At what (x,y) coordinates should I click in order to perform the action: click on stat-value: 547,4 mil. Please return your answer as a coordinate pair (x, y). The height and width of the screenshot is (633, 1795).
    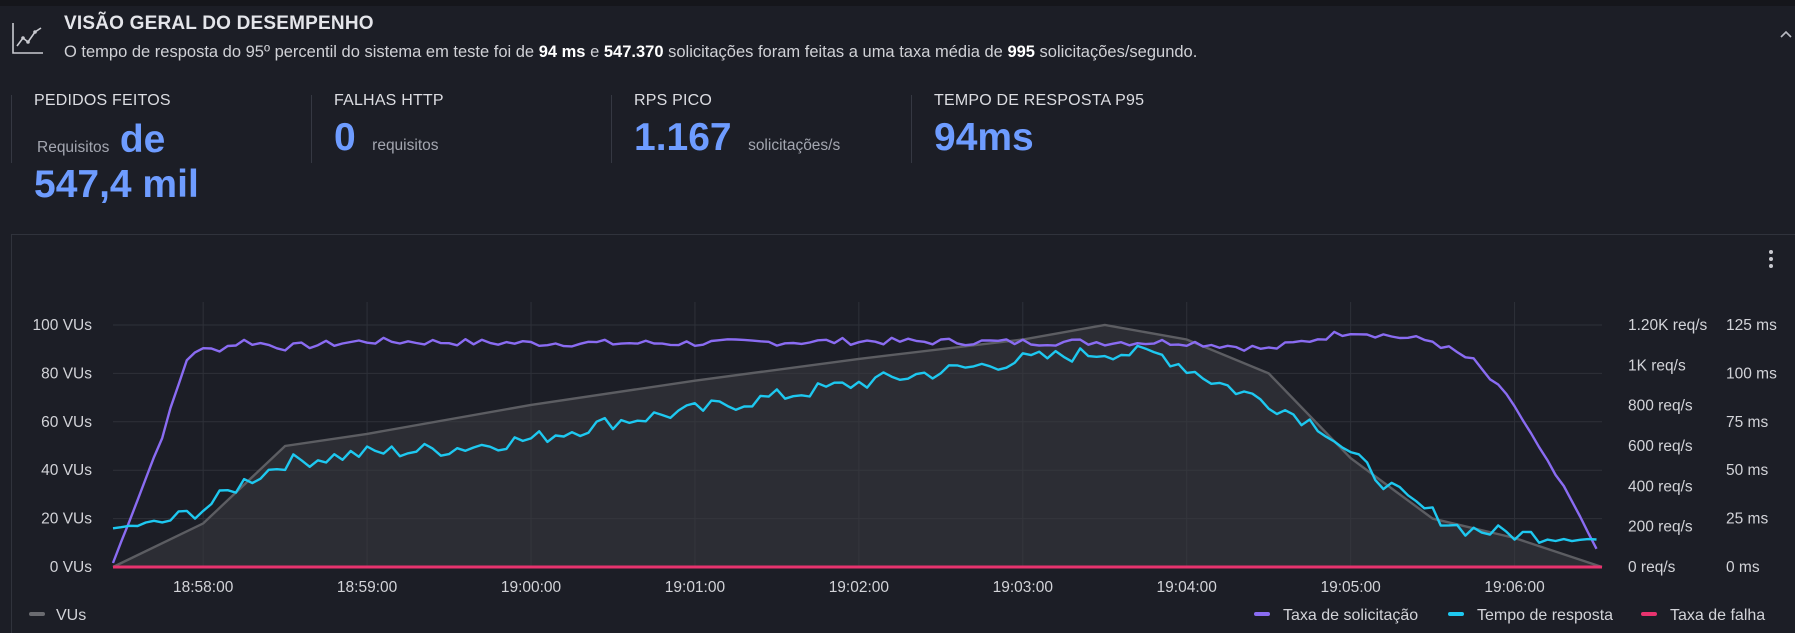
    Looking at the image, I should click on (116, 184).